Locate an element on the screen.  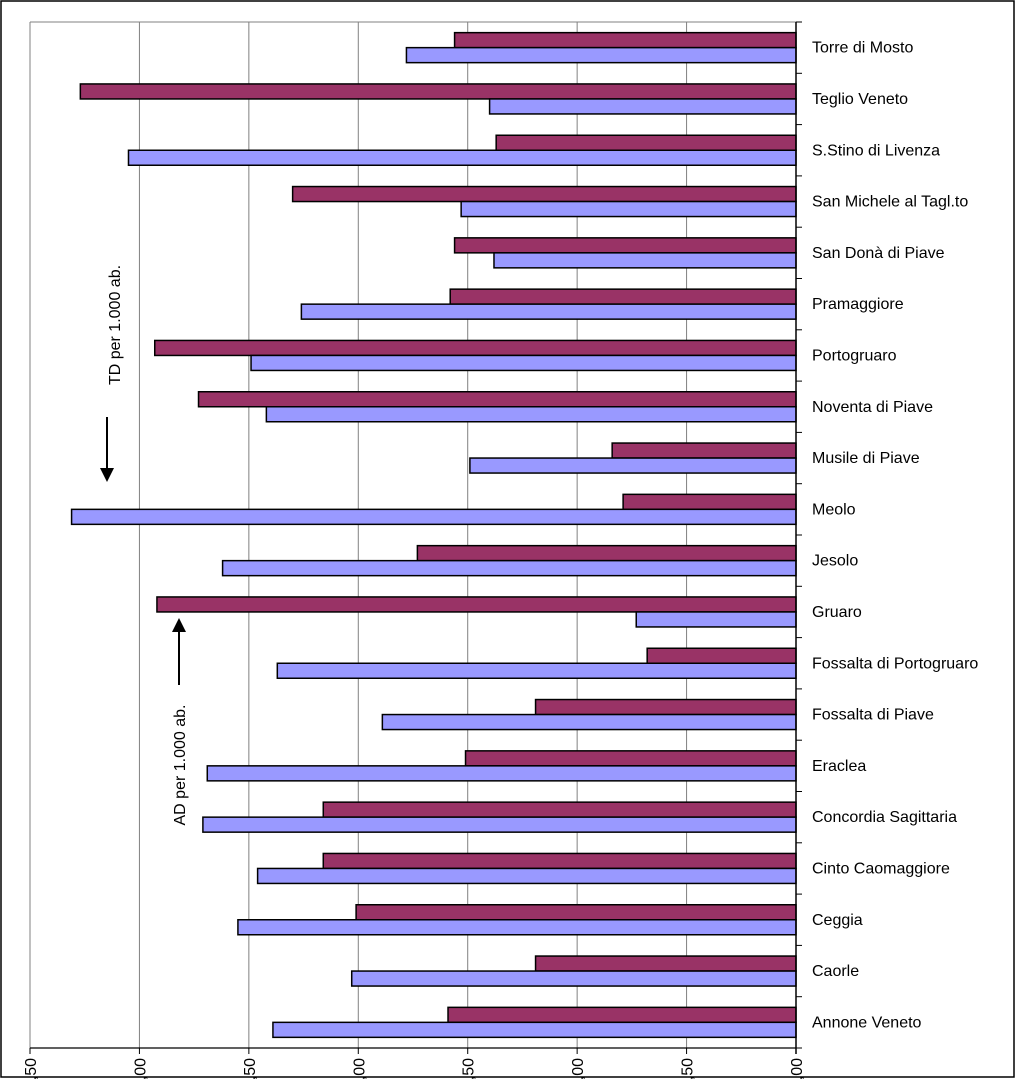
annotation-td-arrow-head is located at coordinates (107, 475).